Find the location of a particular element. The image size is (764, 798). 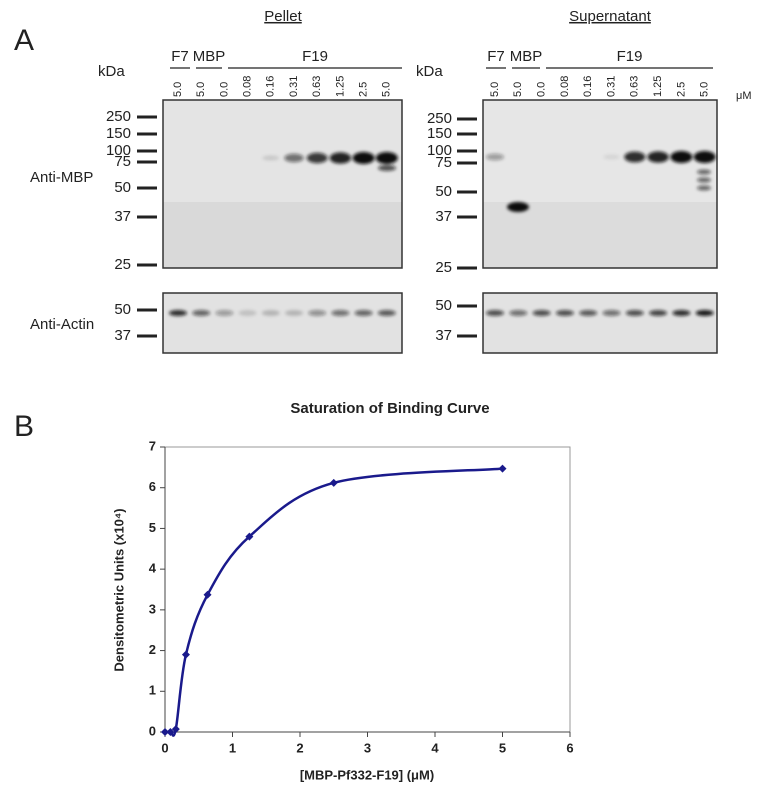

group-label: F7 is located at coordinates (496, 56).